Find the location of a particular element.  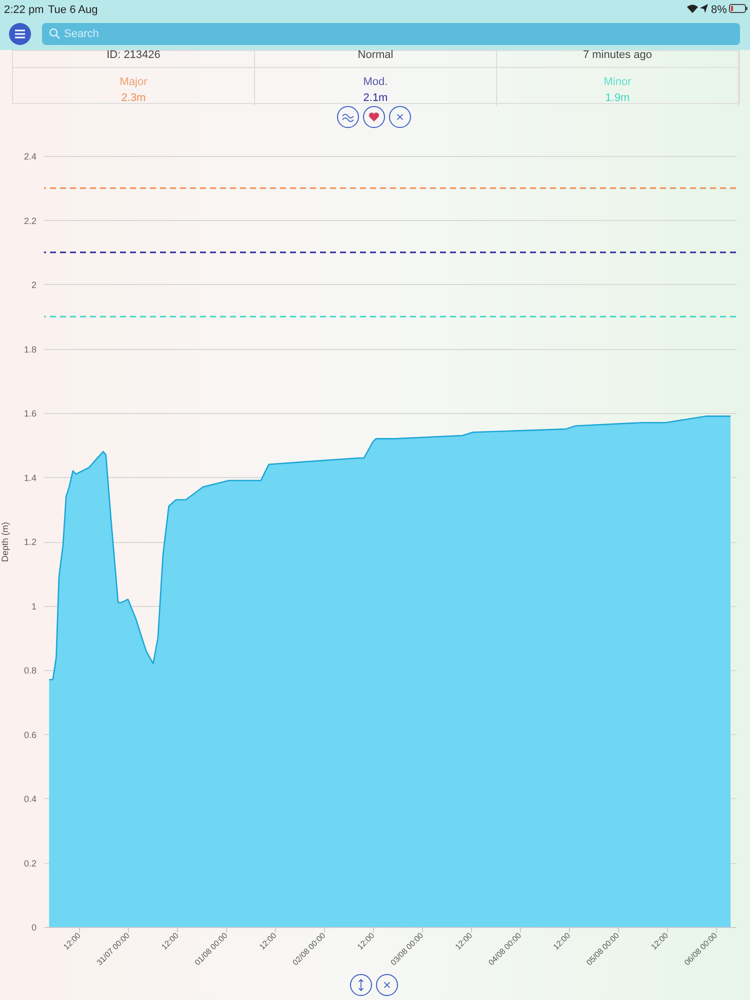

y-tick-label: 1 is located at coordinates (33, 606).